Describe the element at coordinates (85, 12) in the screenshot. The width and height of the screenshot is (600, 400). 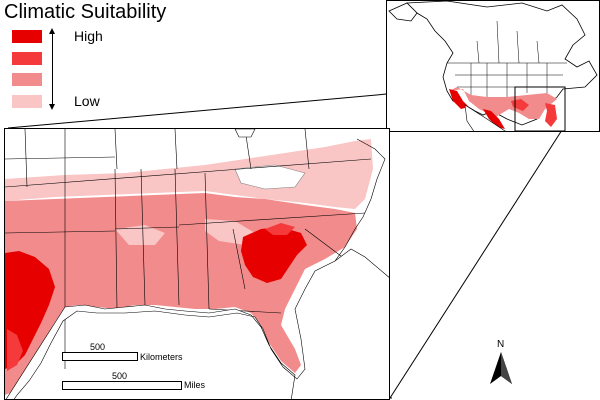
I see `legend-title: Climatic Suitability` at that location.